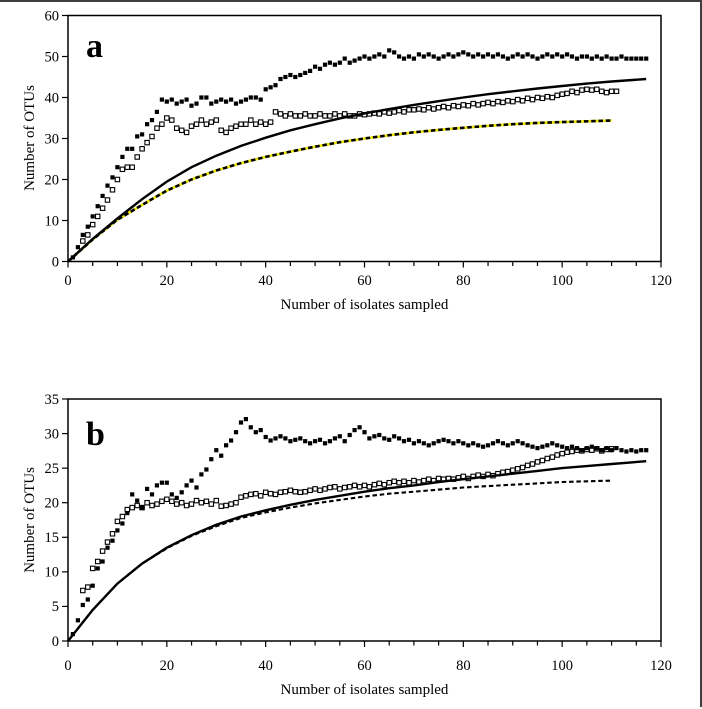  I want to click on x-tick-label: 100, so click(562, 281).